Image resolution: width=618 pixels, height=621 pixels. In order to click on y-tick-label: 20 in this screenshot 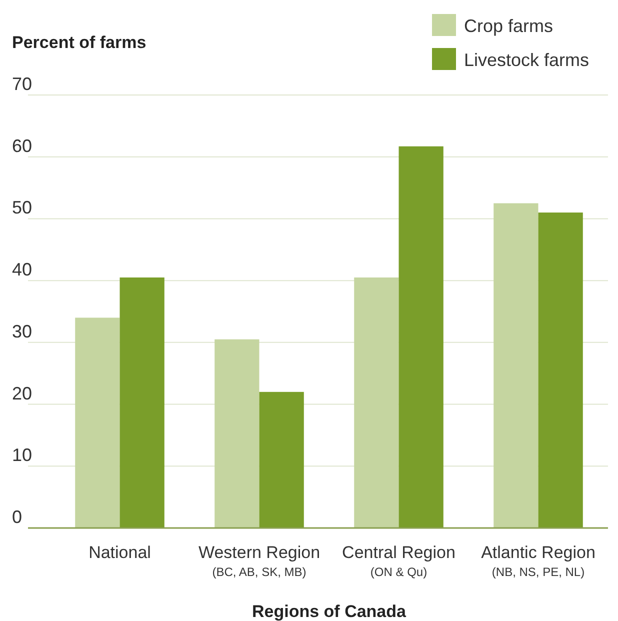, I will do `click(22, 393)`.